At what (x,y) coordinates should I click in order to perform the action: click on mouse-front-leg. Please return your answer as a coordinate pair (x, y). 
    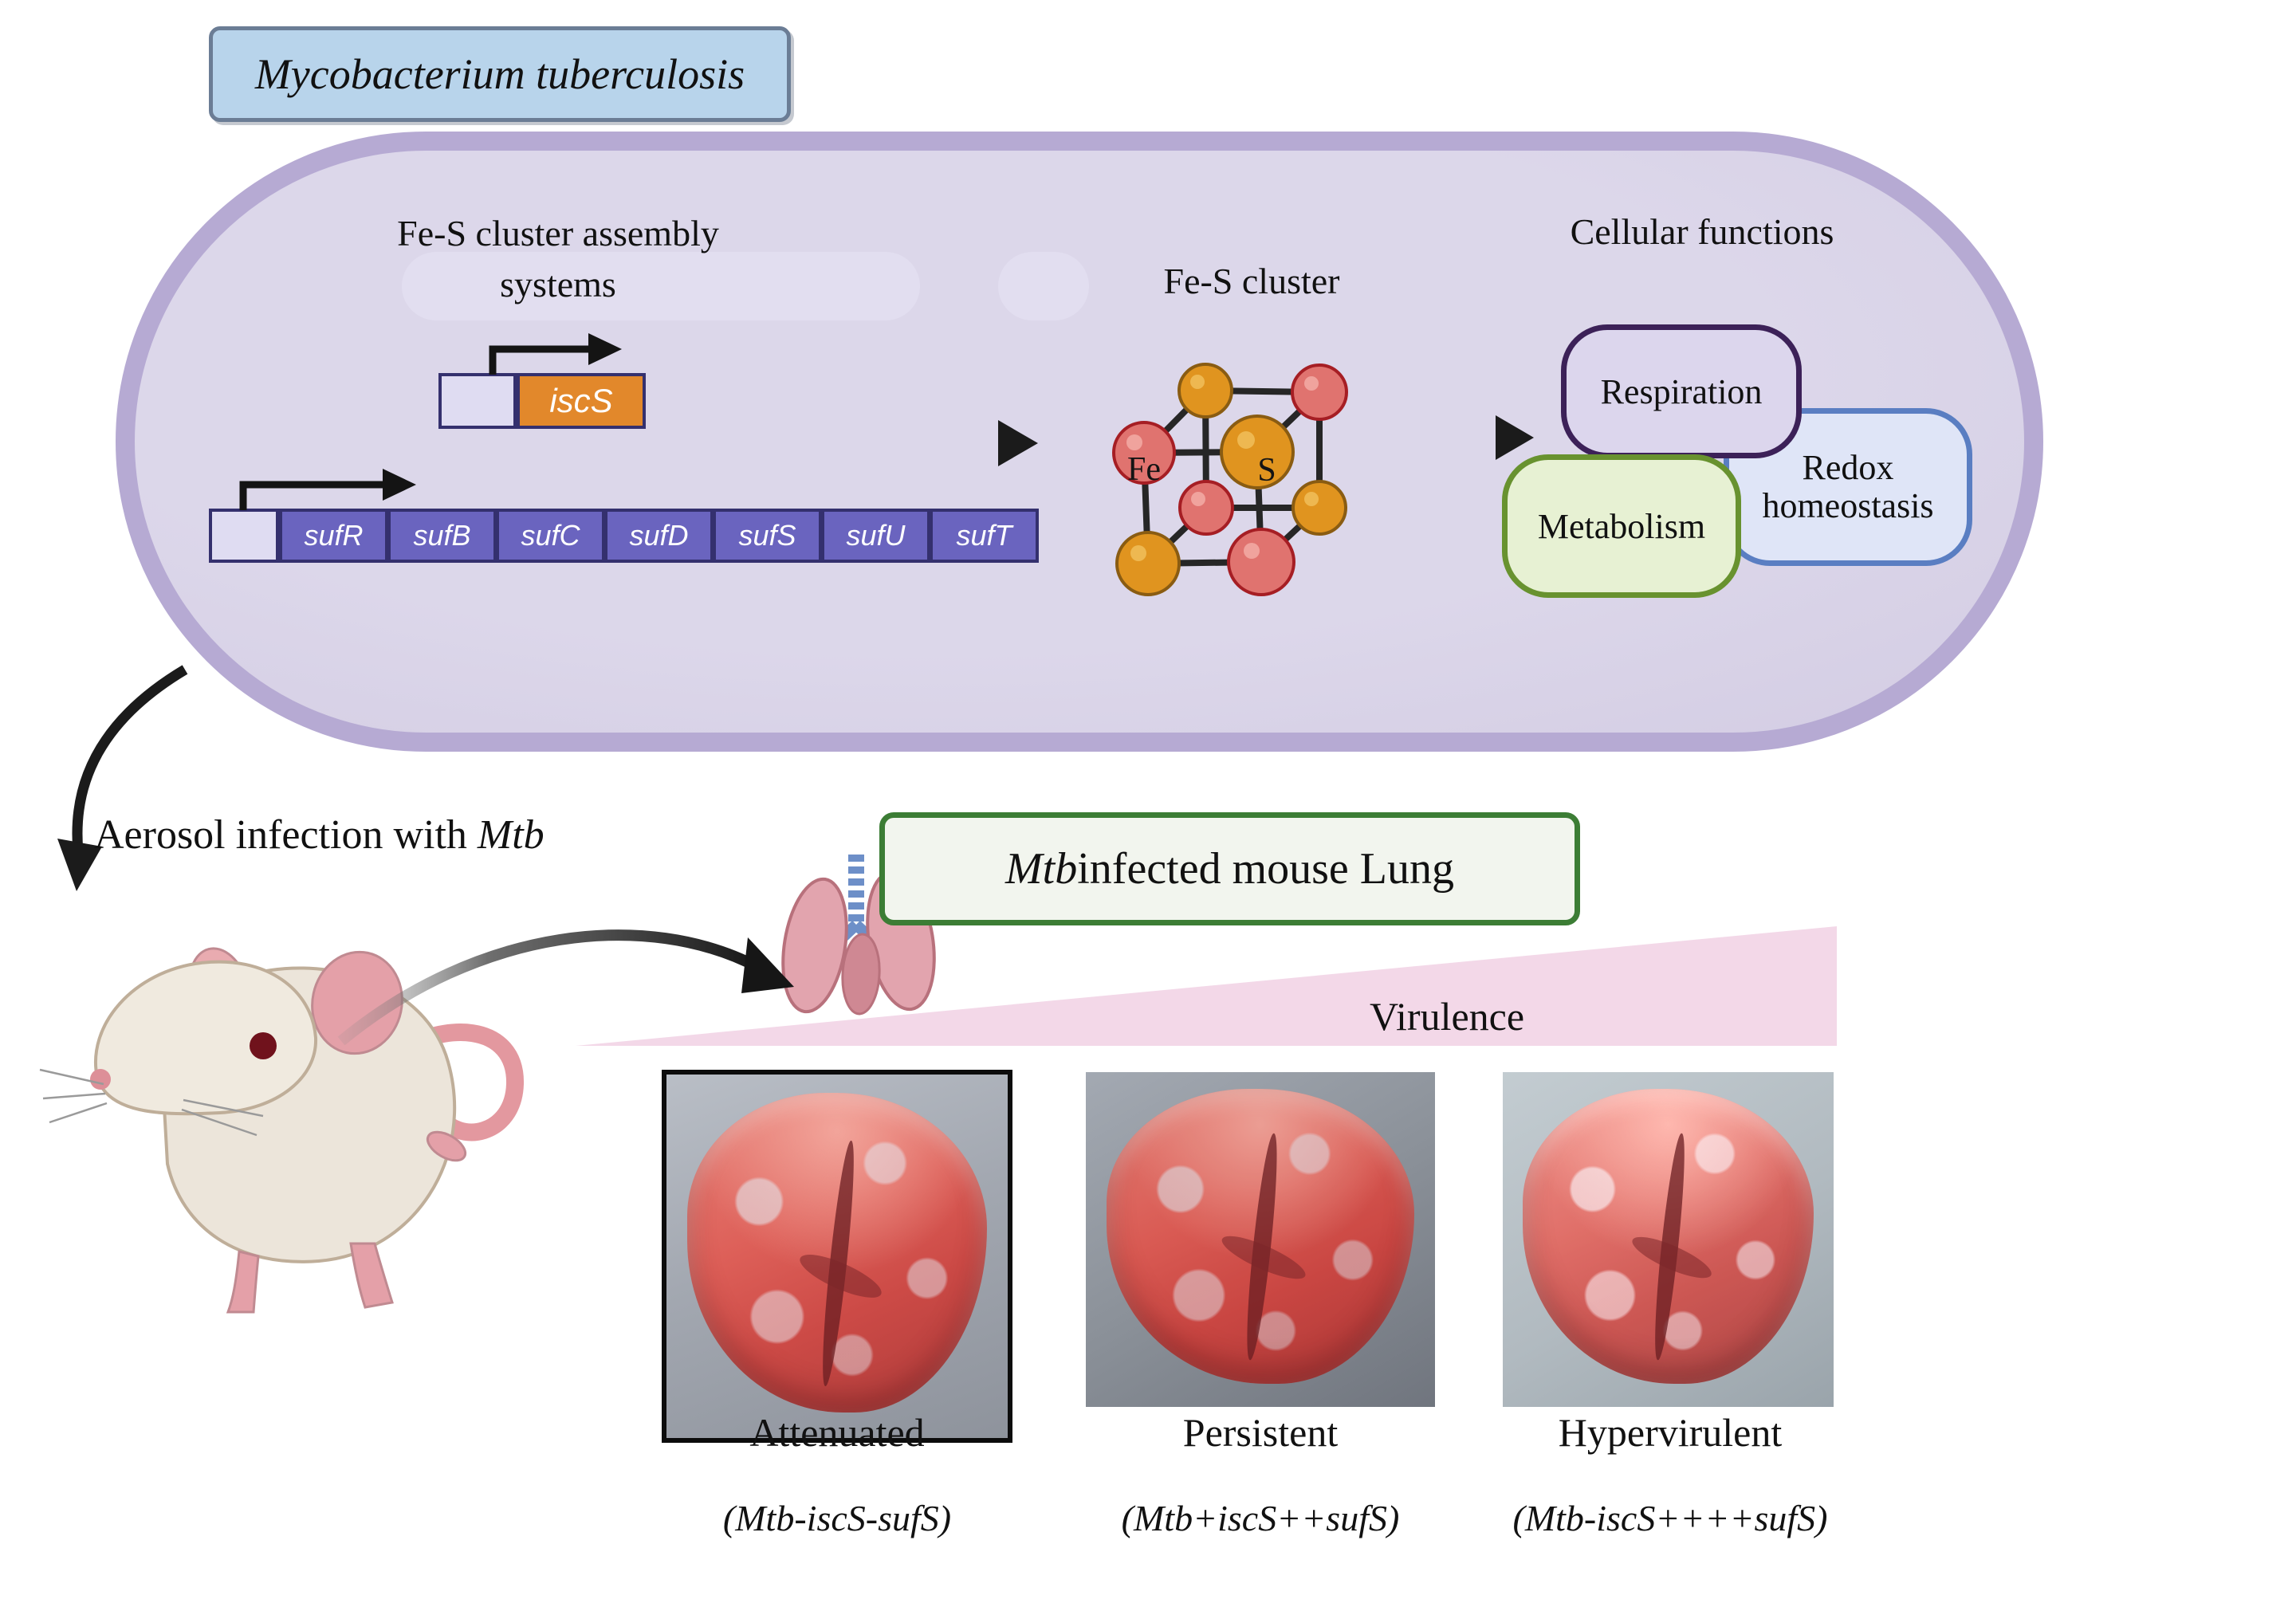
    Looking at the image, I should click on (243, 1282).